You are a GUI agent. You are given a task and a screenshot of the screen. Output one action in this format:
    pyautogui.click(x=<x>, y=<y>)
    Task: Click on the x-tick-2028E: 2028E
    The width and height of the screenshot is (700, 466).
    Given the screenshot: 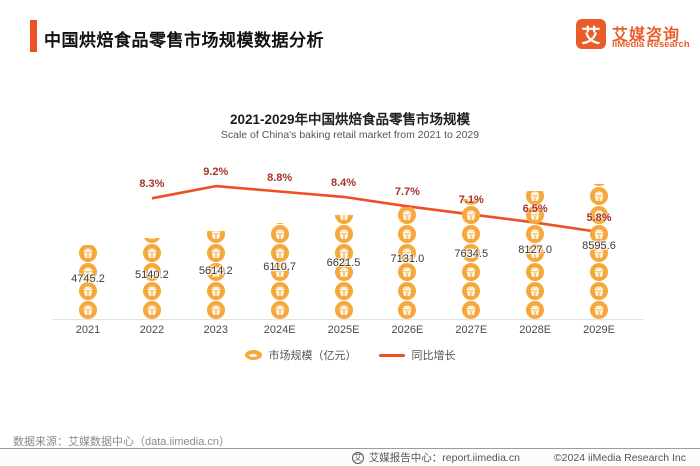 What is the action you would take?
    pyautogui.click(x=535, y=330)
    